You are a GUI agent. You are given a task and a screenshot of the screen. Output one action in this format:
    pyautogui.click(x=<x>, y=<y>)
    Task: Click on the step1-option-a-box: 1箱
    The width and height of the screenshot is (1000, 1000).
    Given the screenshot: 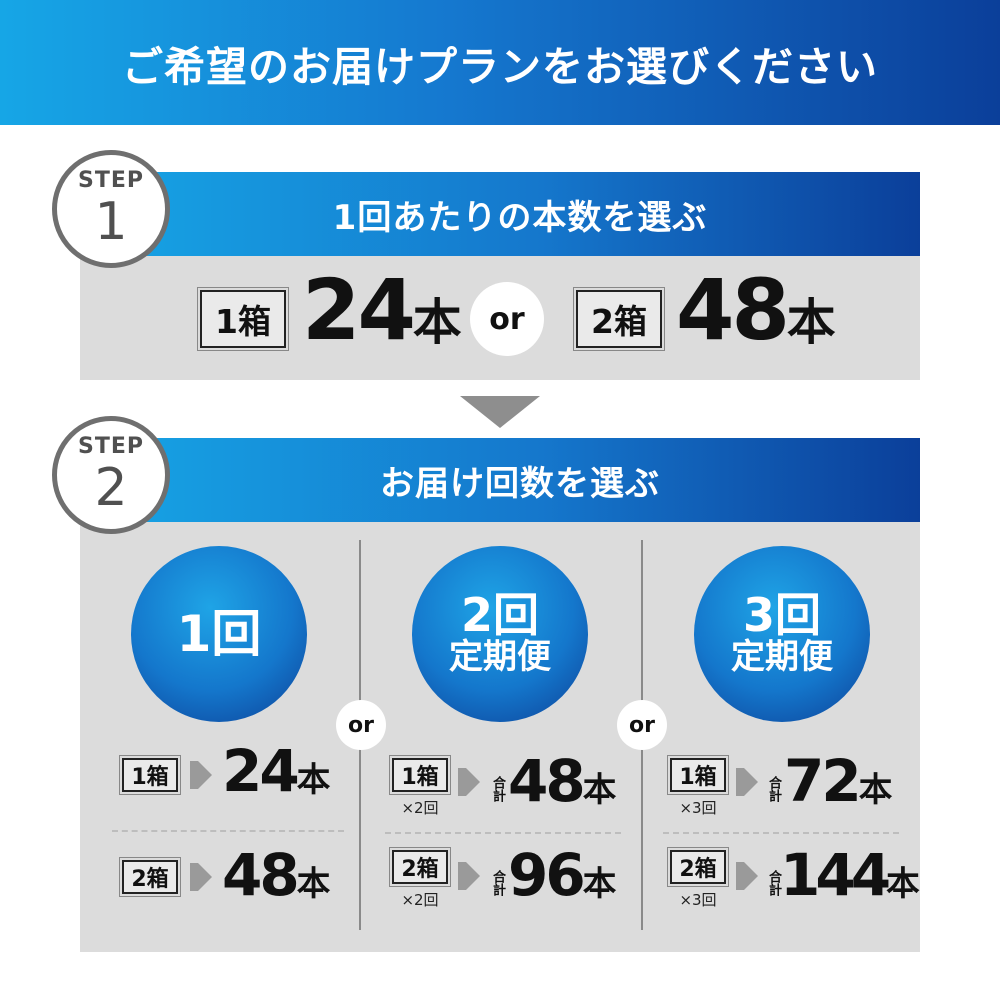 What is the action you would take?
    pyautogui.click(x=243, y=319)
    